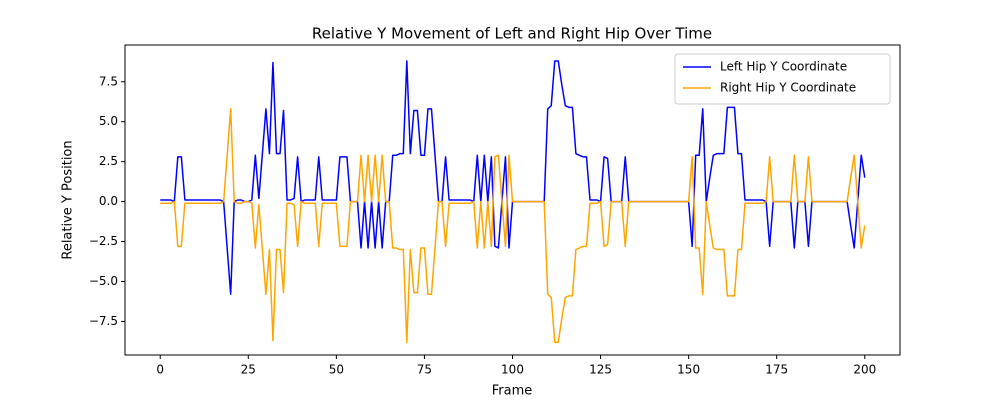  What do you see at coordinates (512, 391) in the screenshot?
I see `x-axis-label: Frame` at bounding box center [512, 391].